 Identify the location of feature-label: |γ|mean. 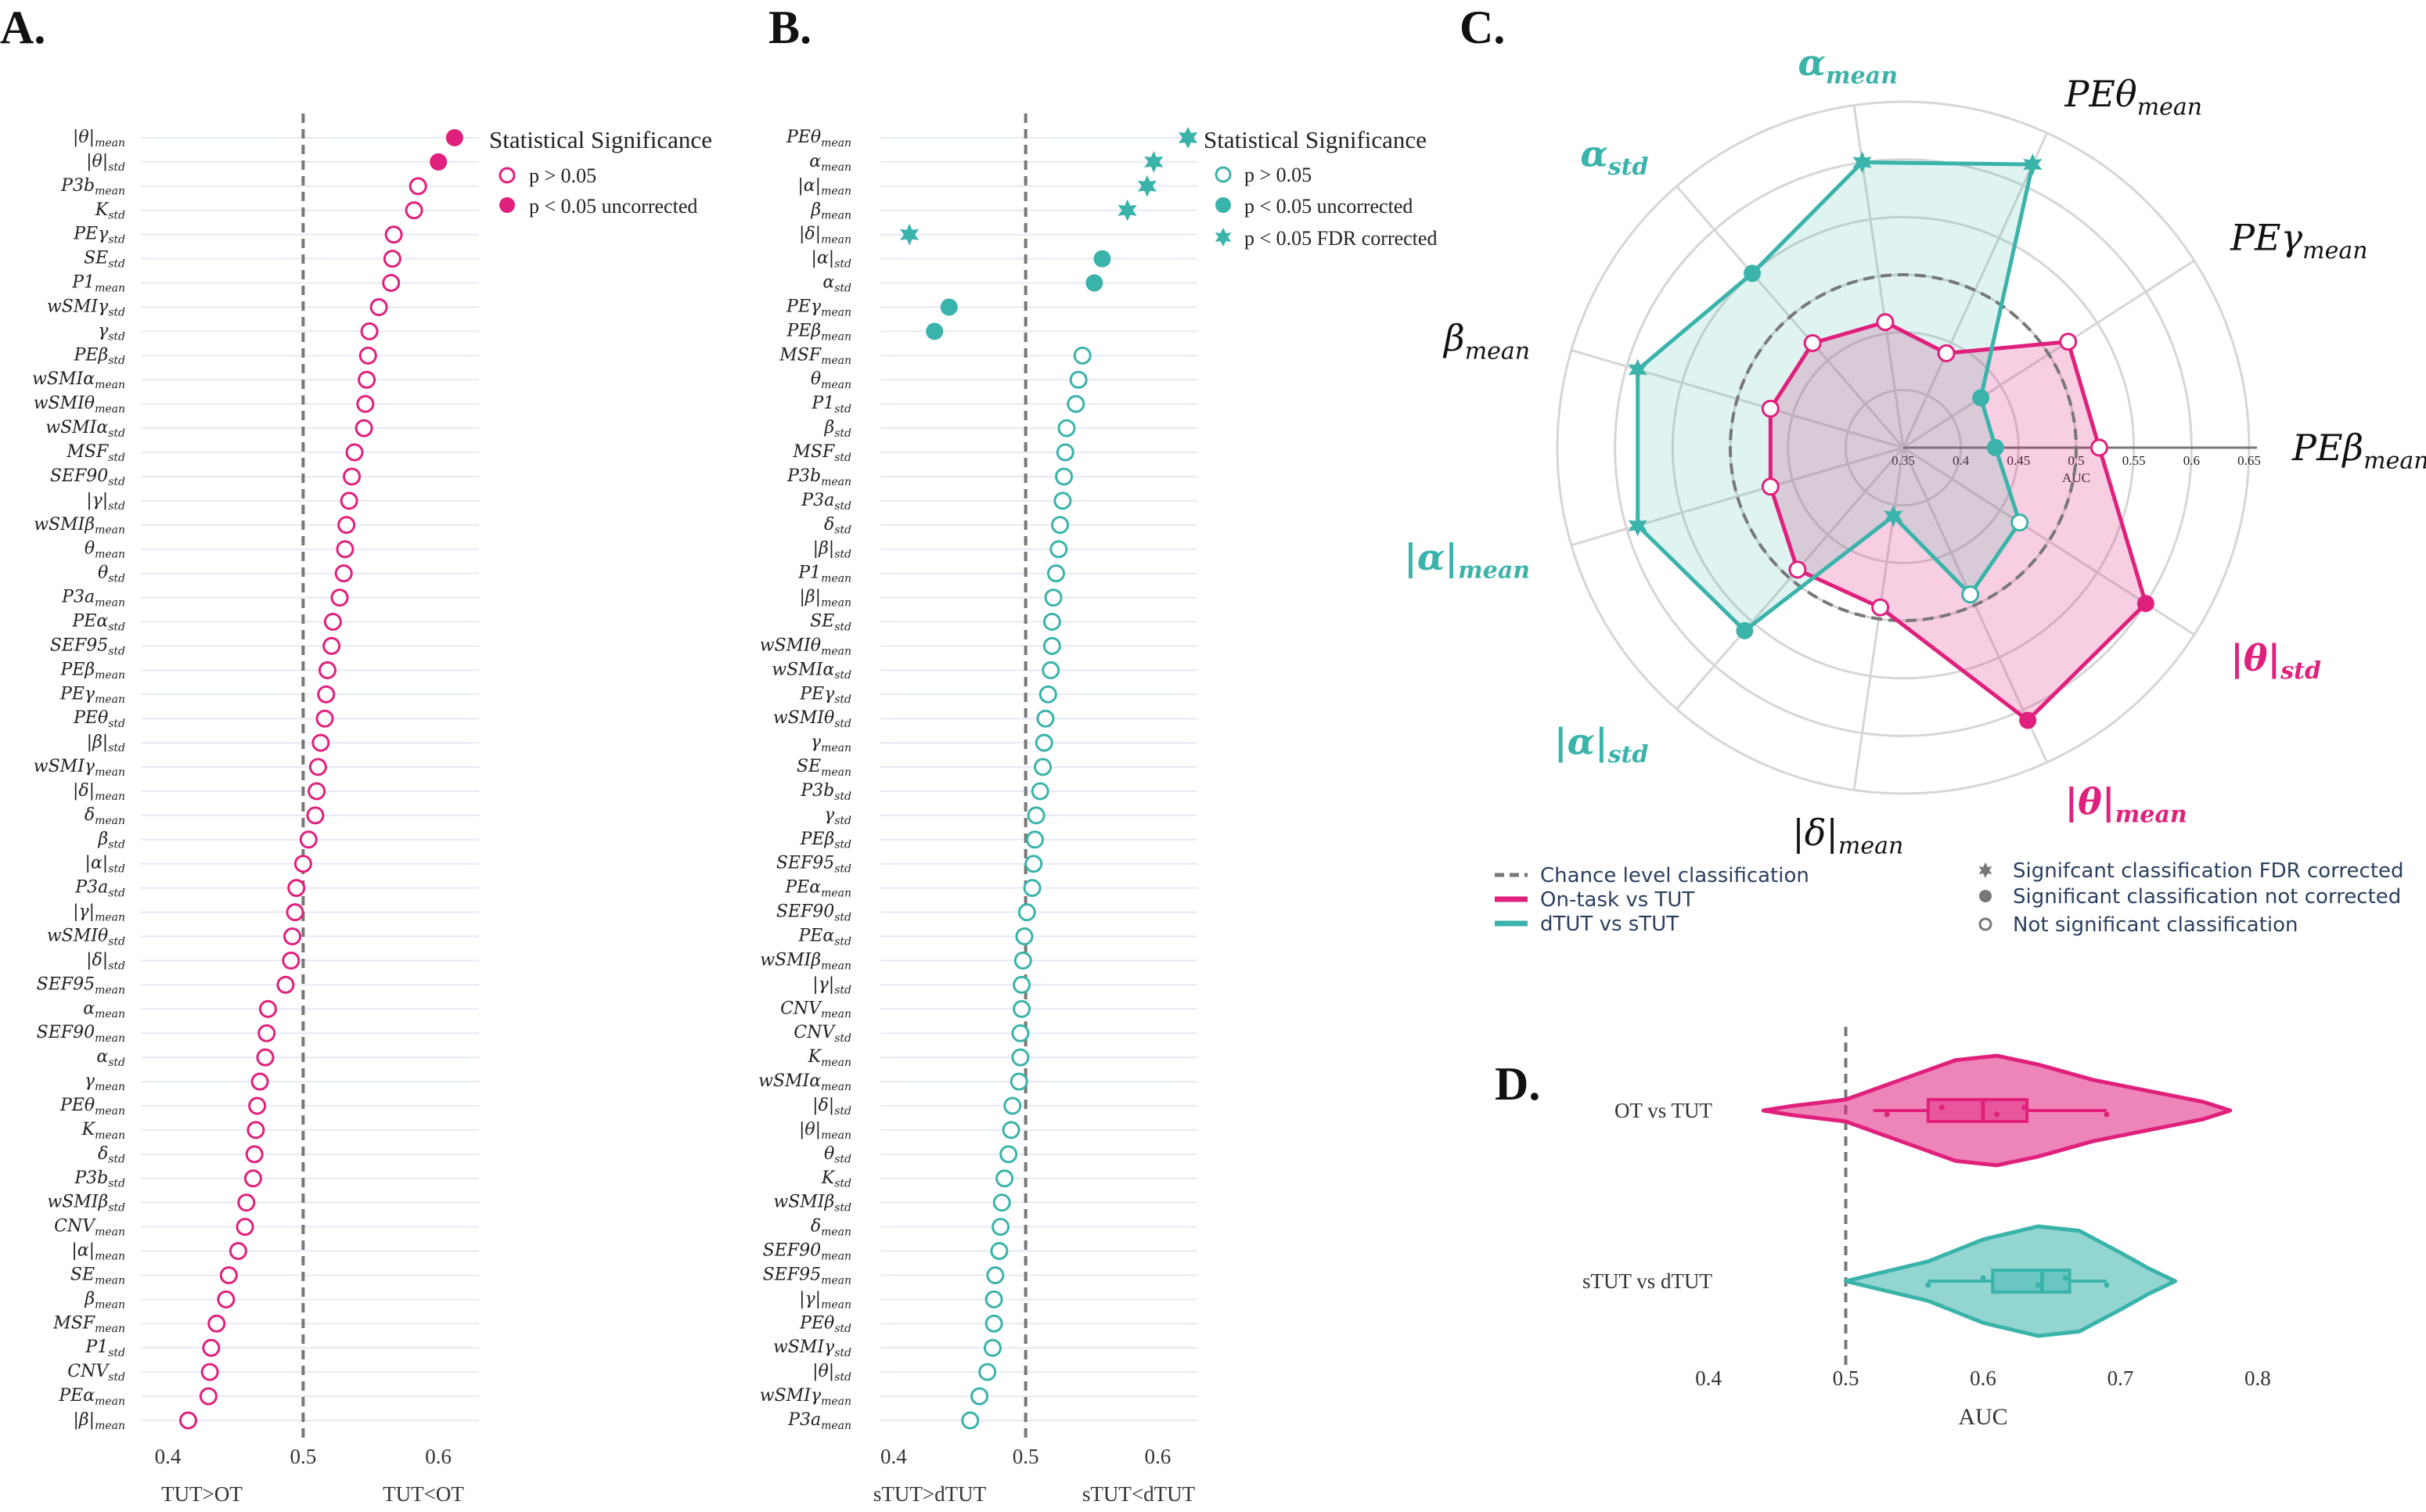
(99, 913).